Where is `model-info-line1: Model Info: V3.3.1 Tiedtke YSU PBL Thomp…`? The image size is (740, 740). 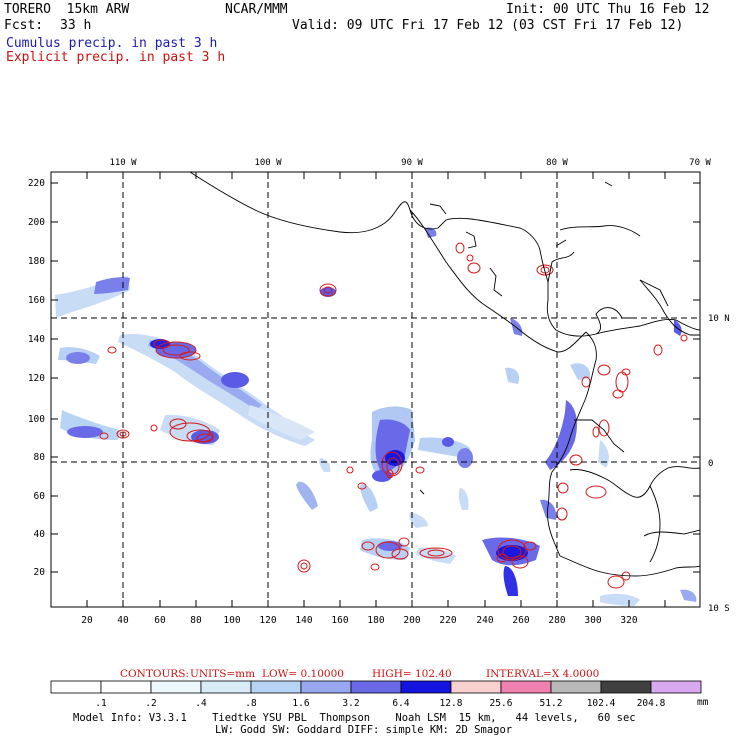 model-info-line1: Model Info: V3.3.1 Tiedtke YSU PBL Thomp… is located at coordinates (354, 718).